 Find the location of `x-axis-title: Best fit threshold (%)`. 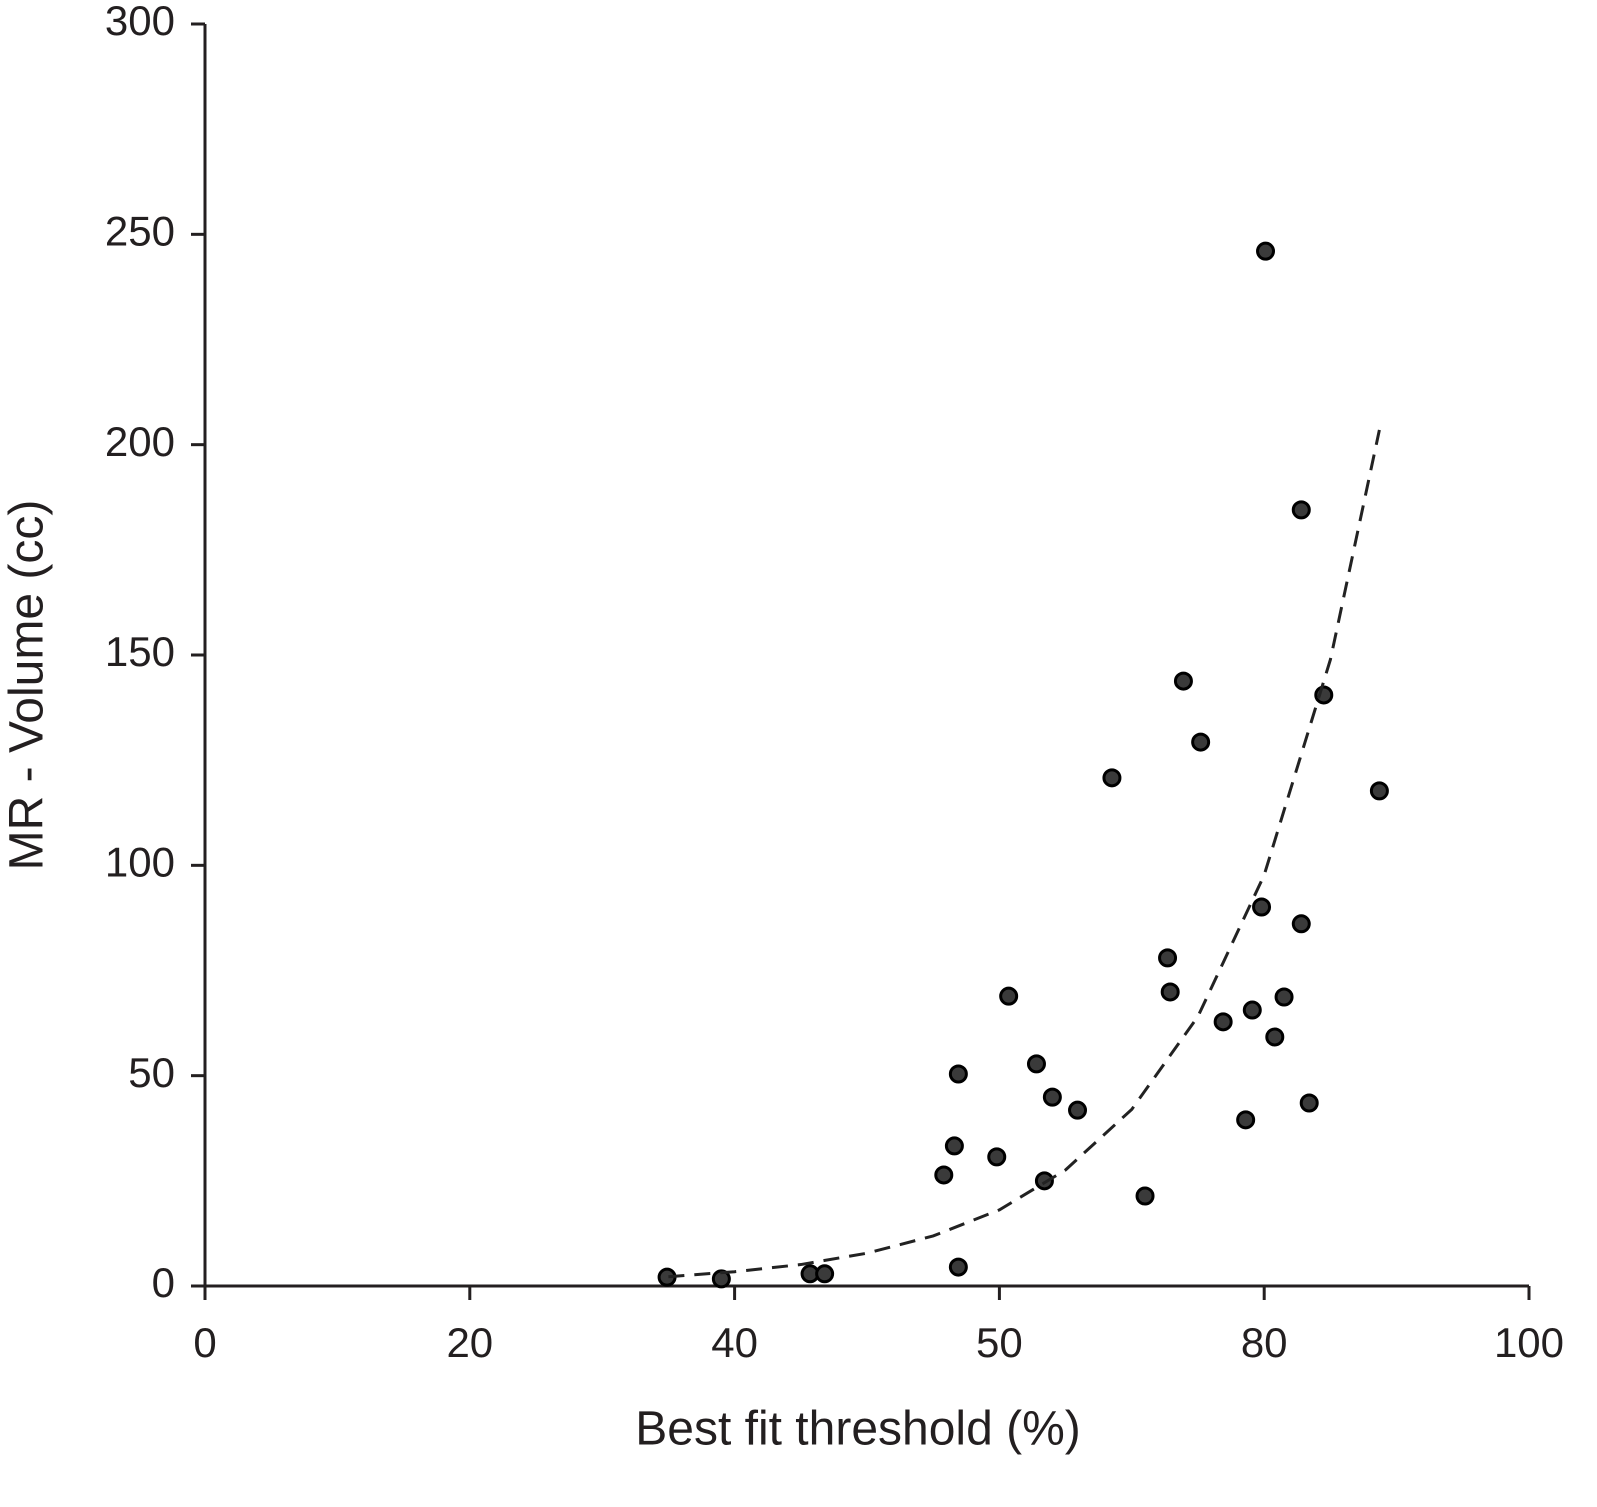

x-axis-title: Best fit threshold (%) is located at coordinates (858, 1429).